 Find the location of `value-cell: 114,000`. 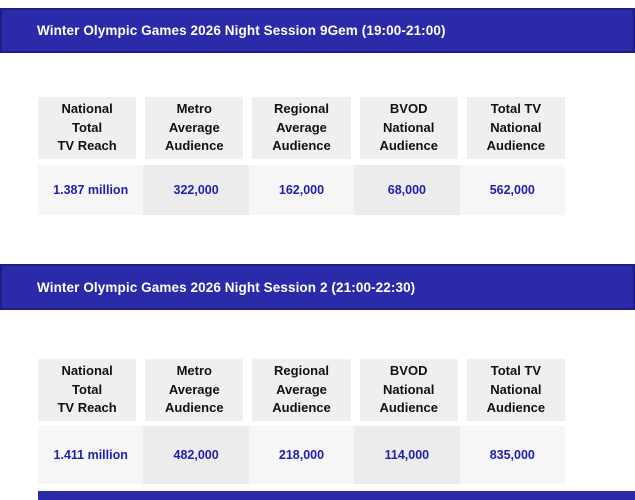

value-cell: 114,000 is located at coordinates (407, 455).